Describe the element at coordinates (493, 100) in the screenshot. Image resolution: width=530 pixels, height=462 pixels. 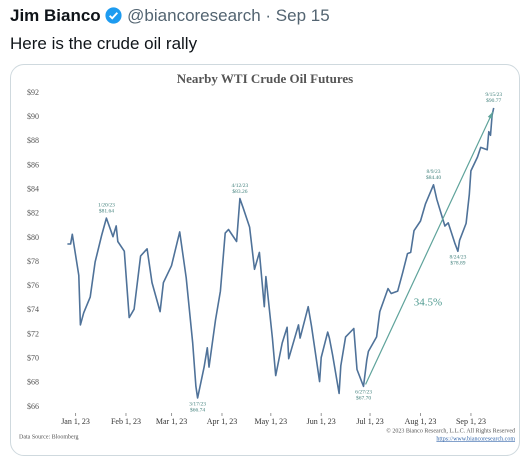
I see `annotation-value: $90.77` at that location.